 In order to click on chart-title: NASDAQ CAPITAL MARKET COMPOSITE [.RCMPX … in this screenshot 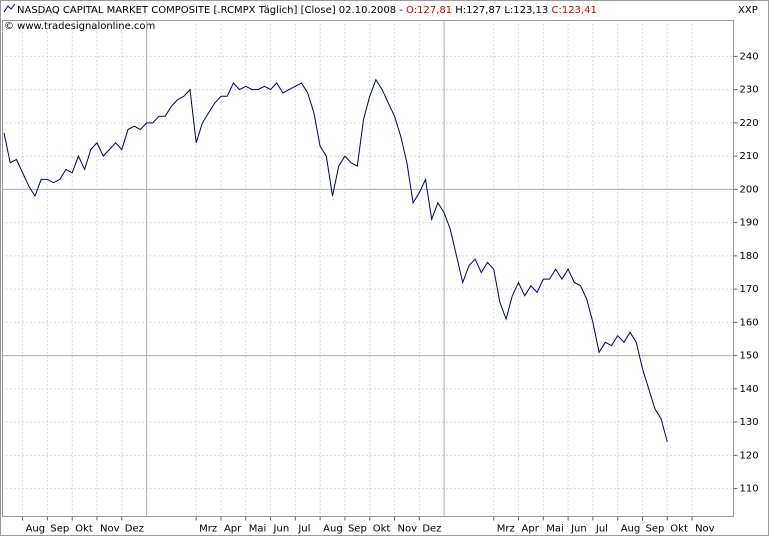, I will do `click(210, 10)`.